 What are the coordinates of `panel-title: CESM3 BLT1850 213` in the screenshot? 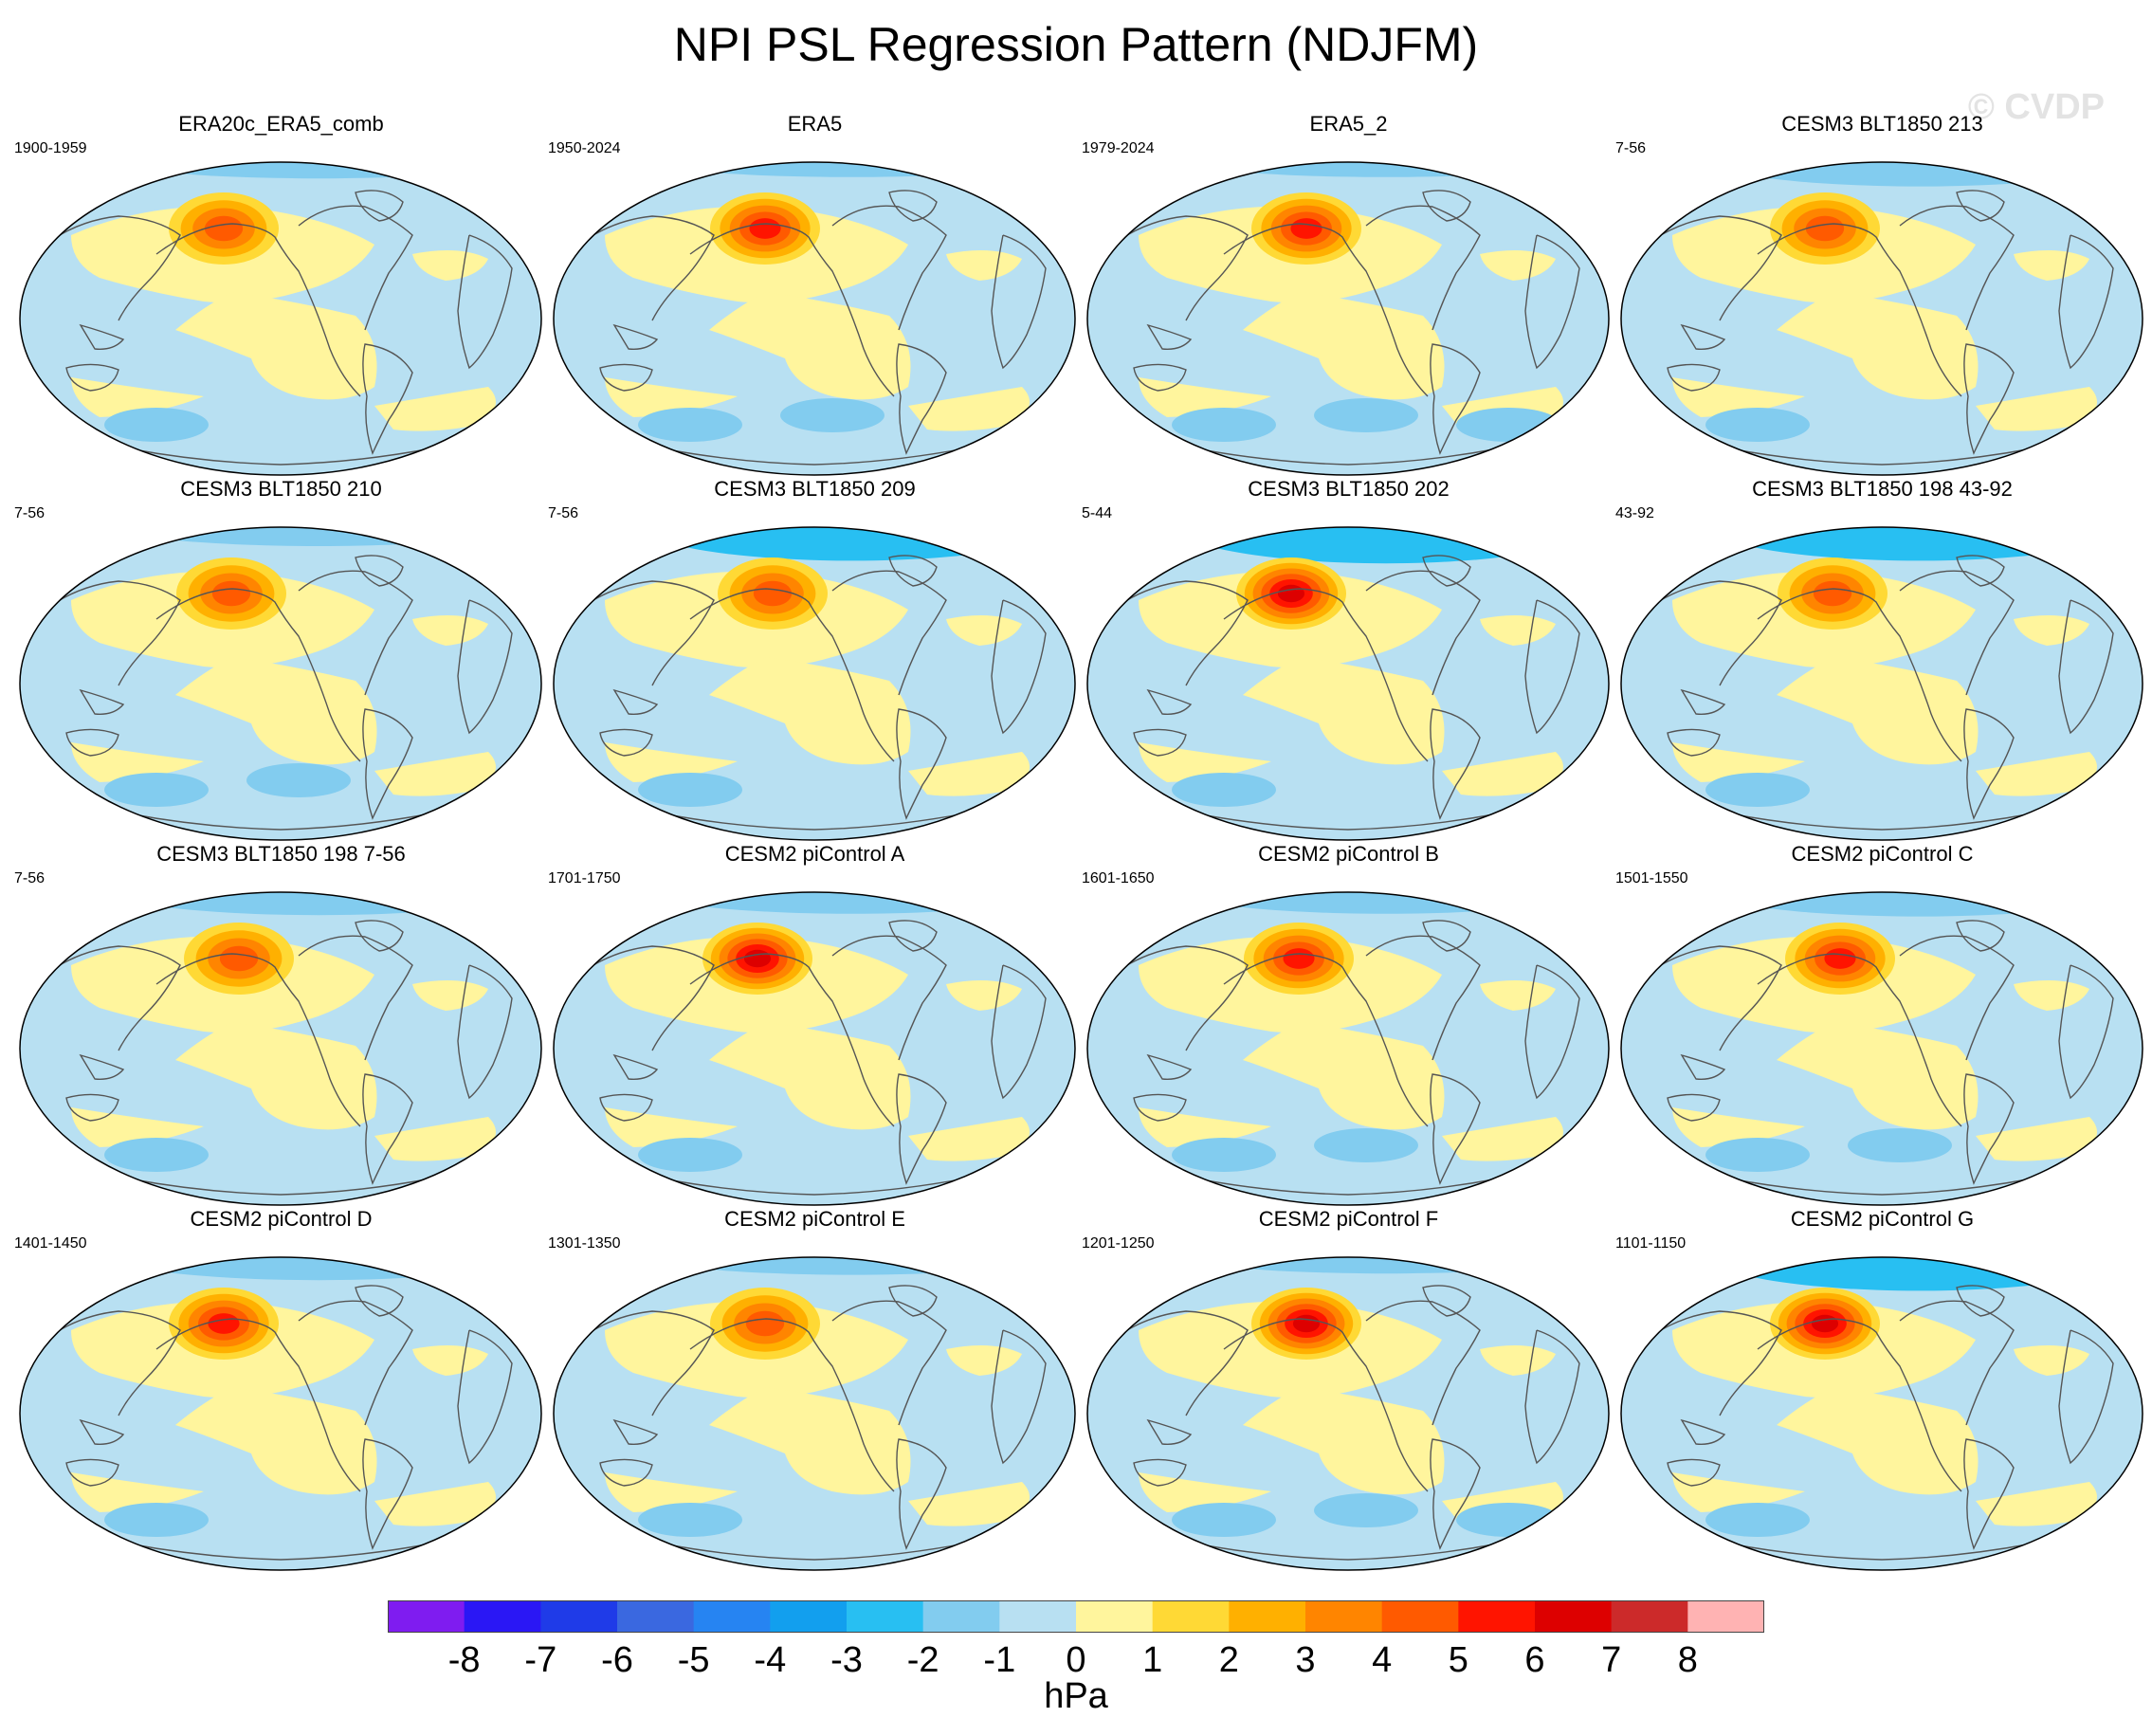 It's located at (1882, 124).